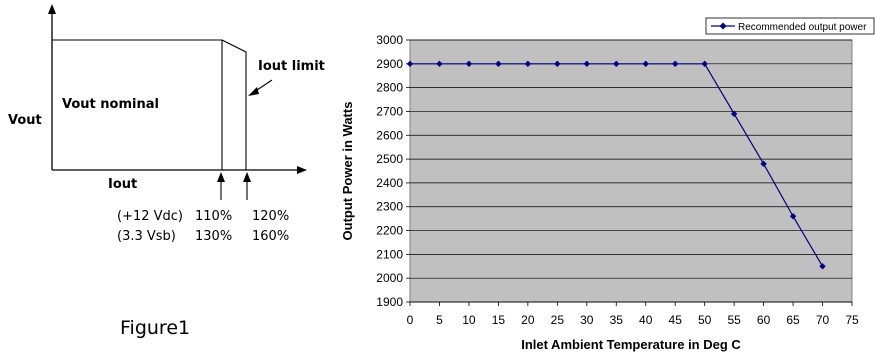  Describe the element at coordinates (25, 120) in the screenshot. I see `vout-axis-label: Vout` at that location.